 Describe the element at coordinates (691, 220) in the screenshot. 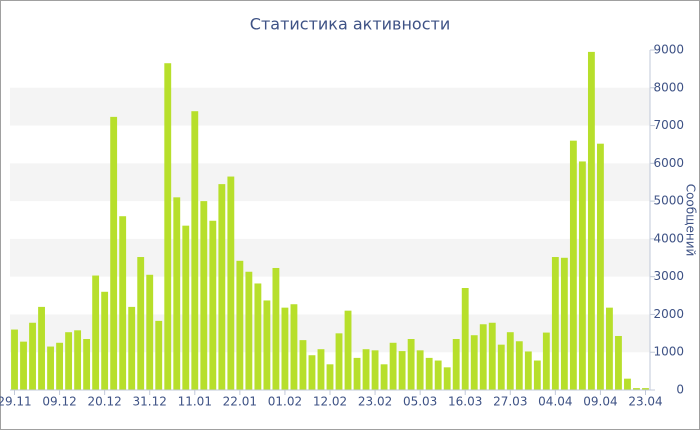

I see `y-axis-title: Сообщений` at that location.